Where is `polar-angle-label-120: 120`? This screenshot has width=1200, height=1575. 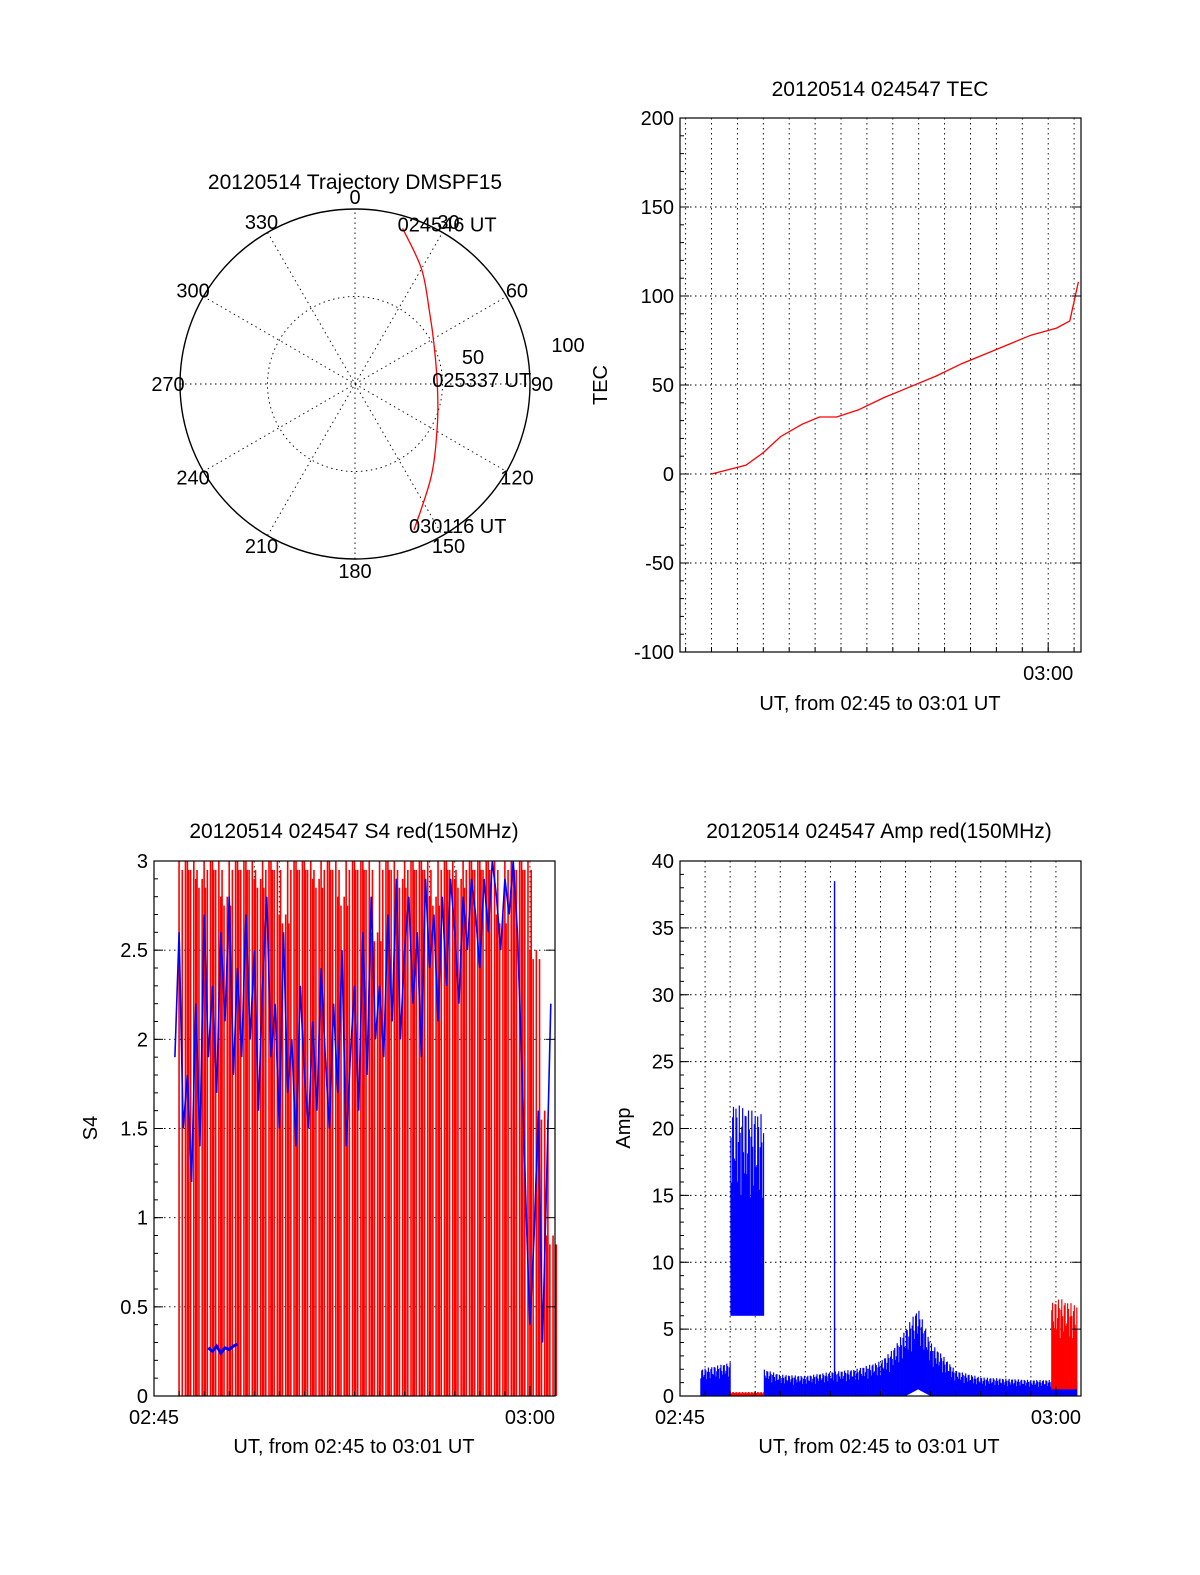
polar-angle-label-120: 120 is located at coordinates (516, 479).